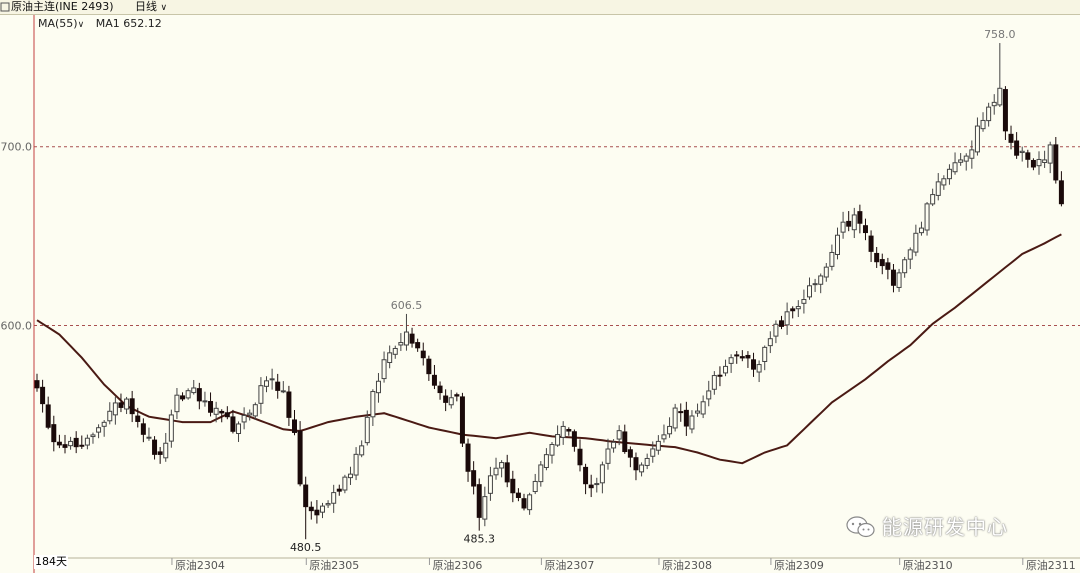 This screenshot has width=1080, height=573. What do you see at coordinates (799, 565) in the screenshot?
I see `x-tick-label: 原油2309` at bounding box center [799, 565].